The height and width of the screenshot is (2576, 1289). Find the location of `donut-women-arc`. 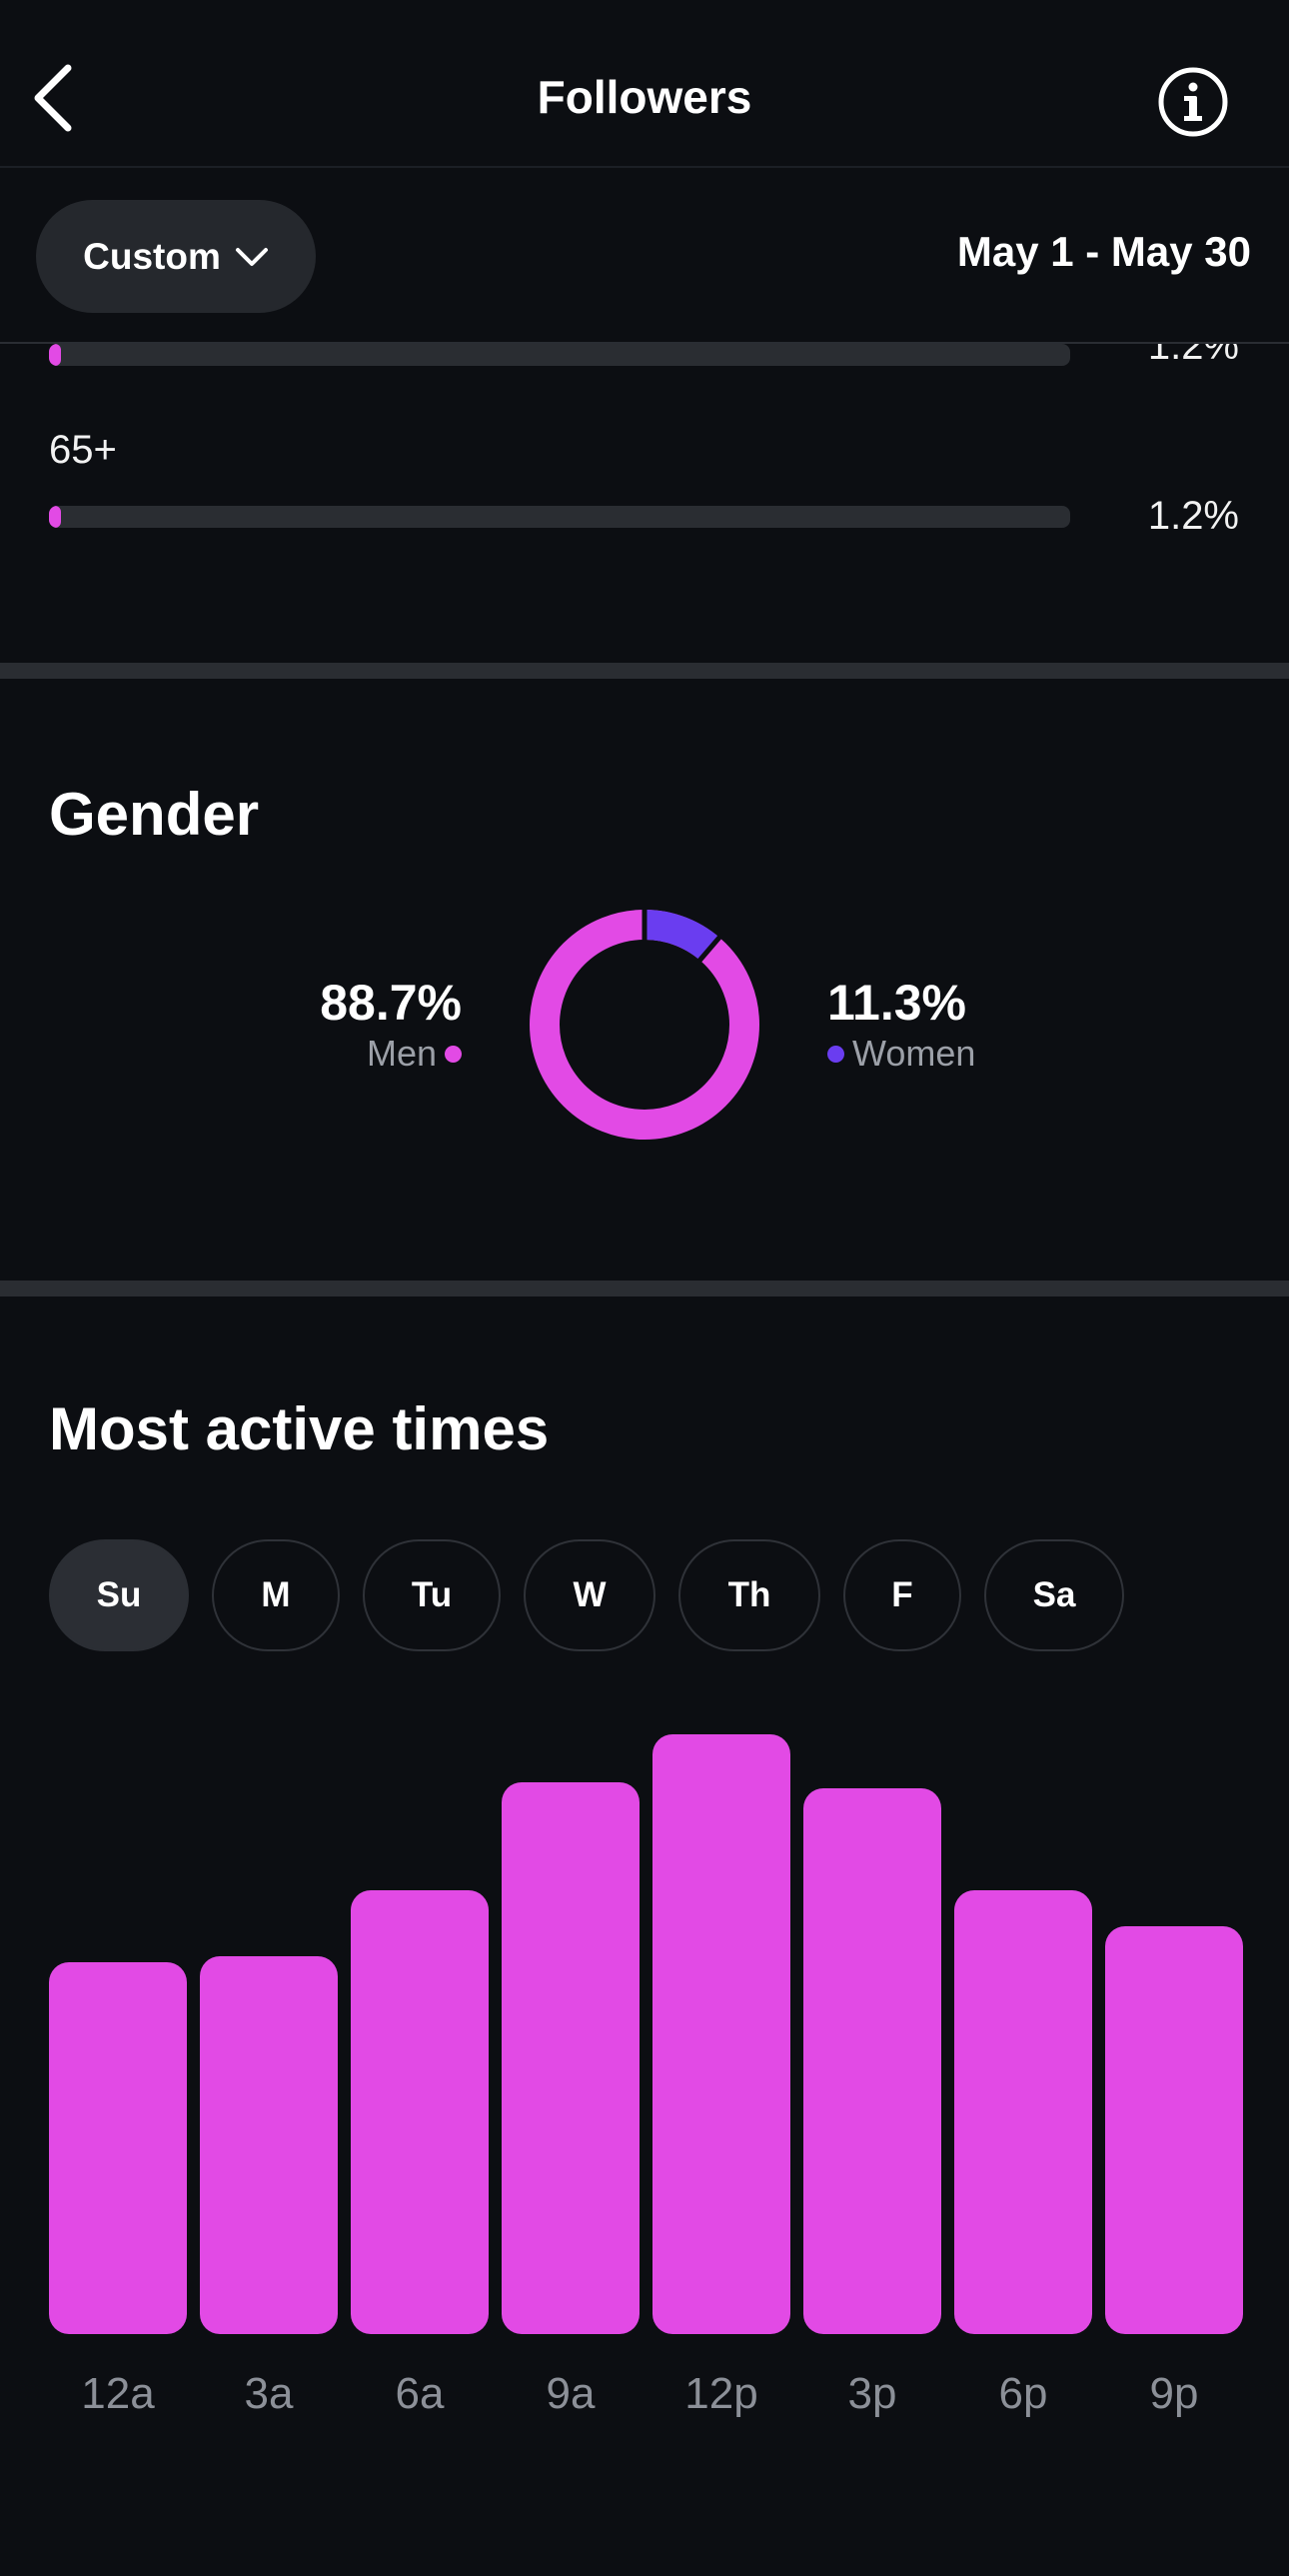

donut-women-arc is located at coordinates (681, 936).